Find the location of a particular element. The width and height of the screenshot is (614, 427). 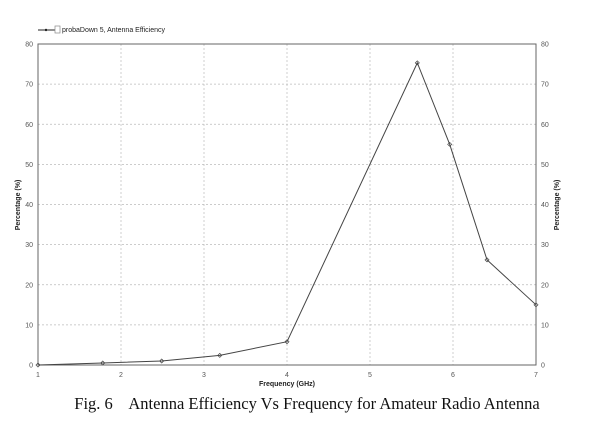

legend: probaDown 5, Antenna Efficiency is located at coordinates (101, 29).